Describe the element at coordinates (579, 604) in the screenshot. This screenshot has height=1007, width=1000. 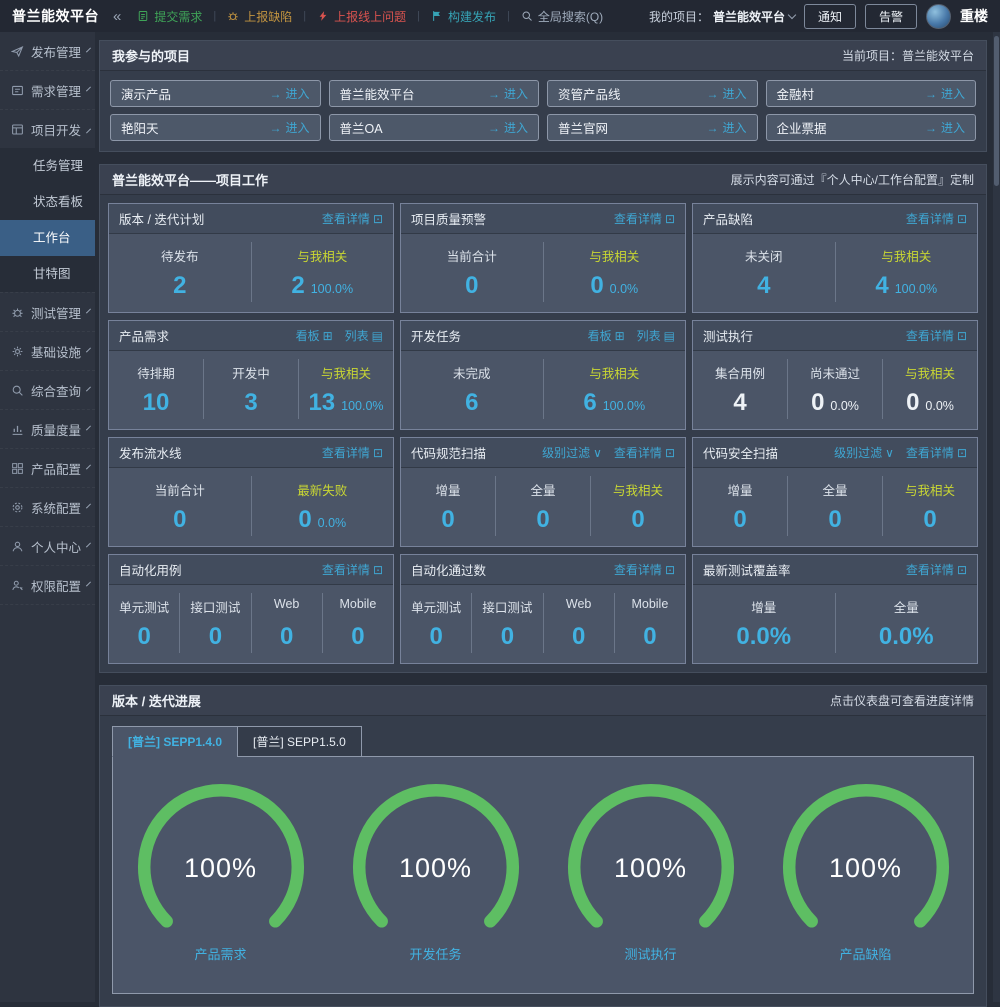
I see `stat-label: Web` at that location.